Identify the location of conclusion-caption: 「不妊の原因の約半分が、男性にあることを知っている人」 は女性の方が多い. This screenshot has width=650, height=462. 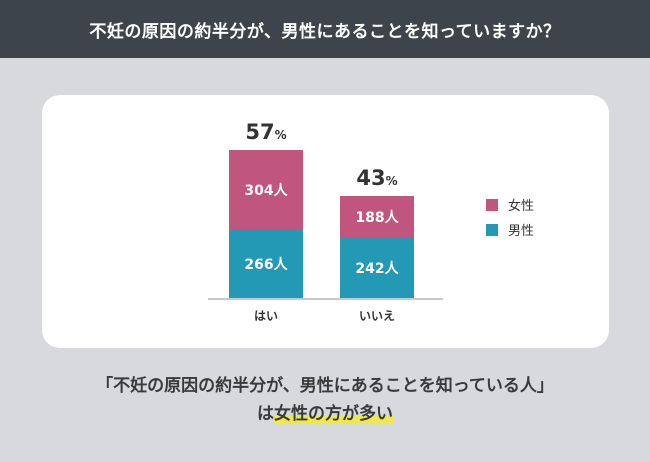
(325, 400).